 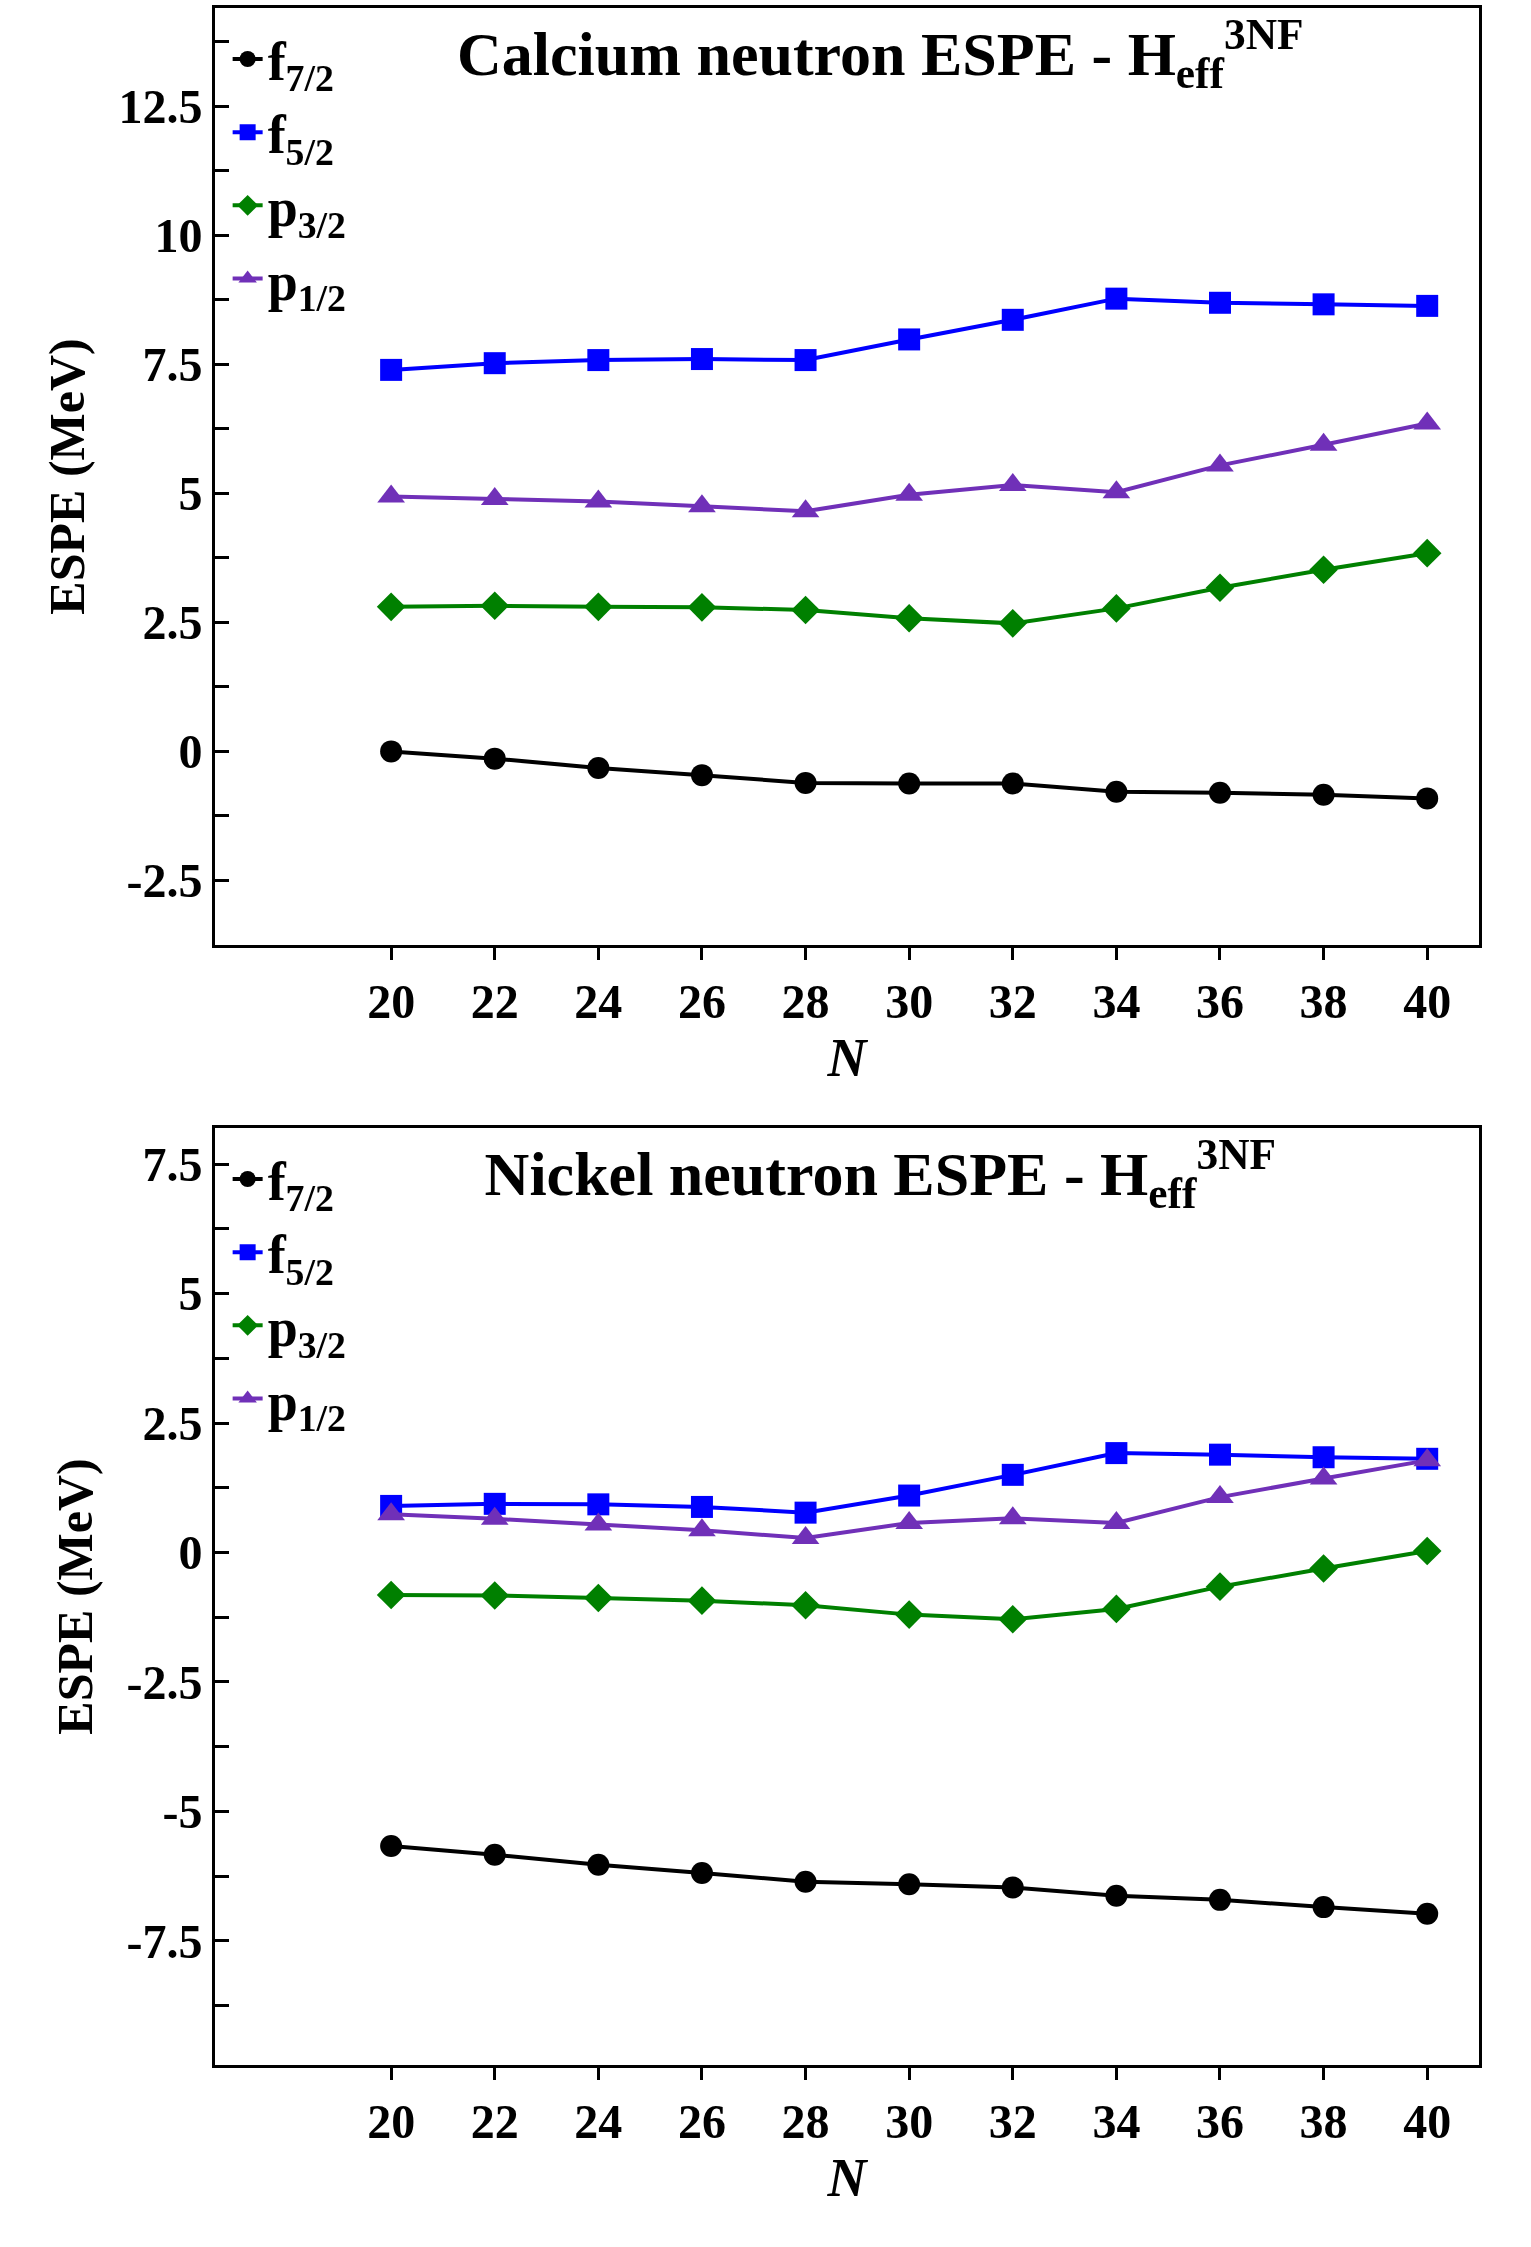 I want to click on y-tick-label: -7.5, so click(x=164, y=1941).